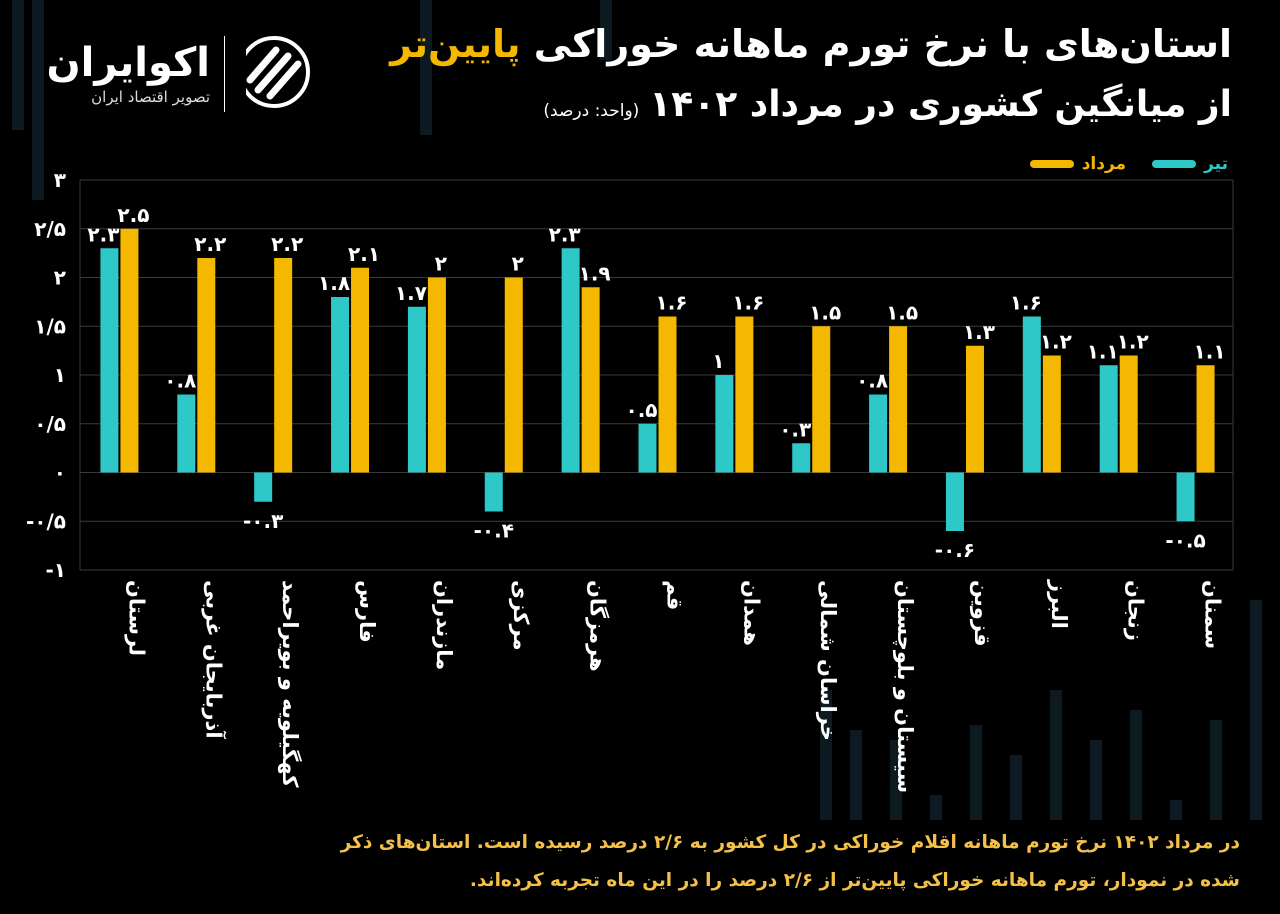 Image resolution: width=1280 pixels, height=914 pixels. I want to click on title-highlight: پایین‌تر, so click(455, 44).